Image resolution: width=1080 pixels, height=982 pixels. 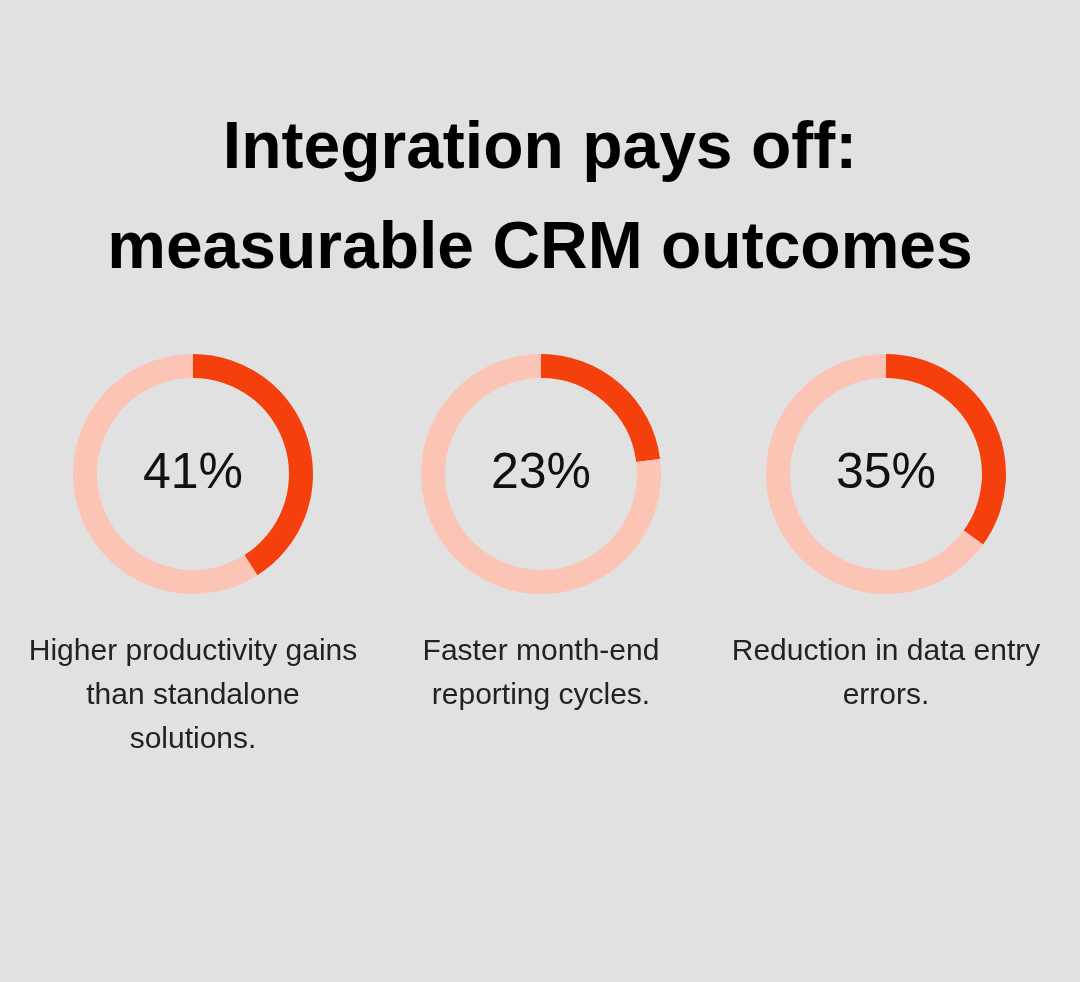 What do you see at coordinates (886, 672) in the screenshot?
I see `text: Reduction in data entry errors.` at bounding box center [886, 672].